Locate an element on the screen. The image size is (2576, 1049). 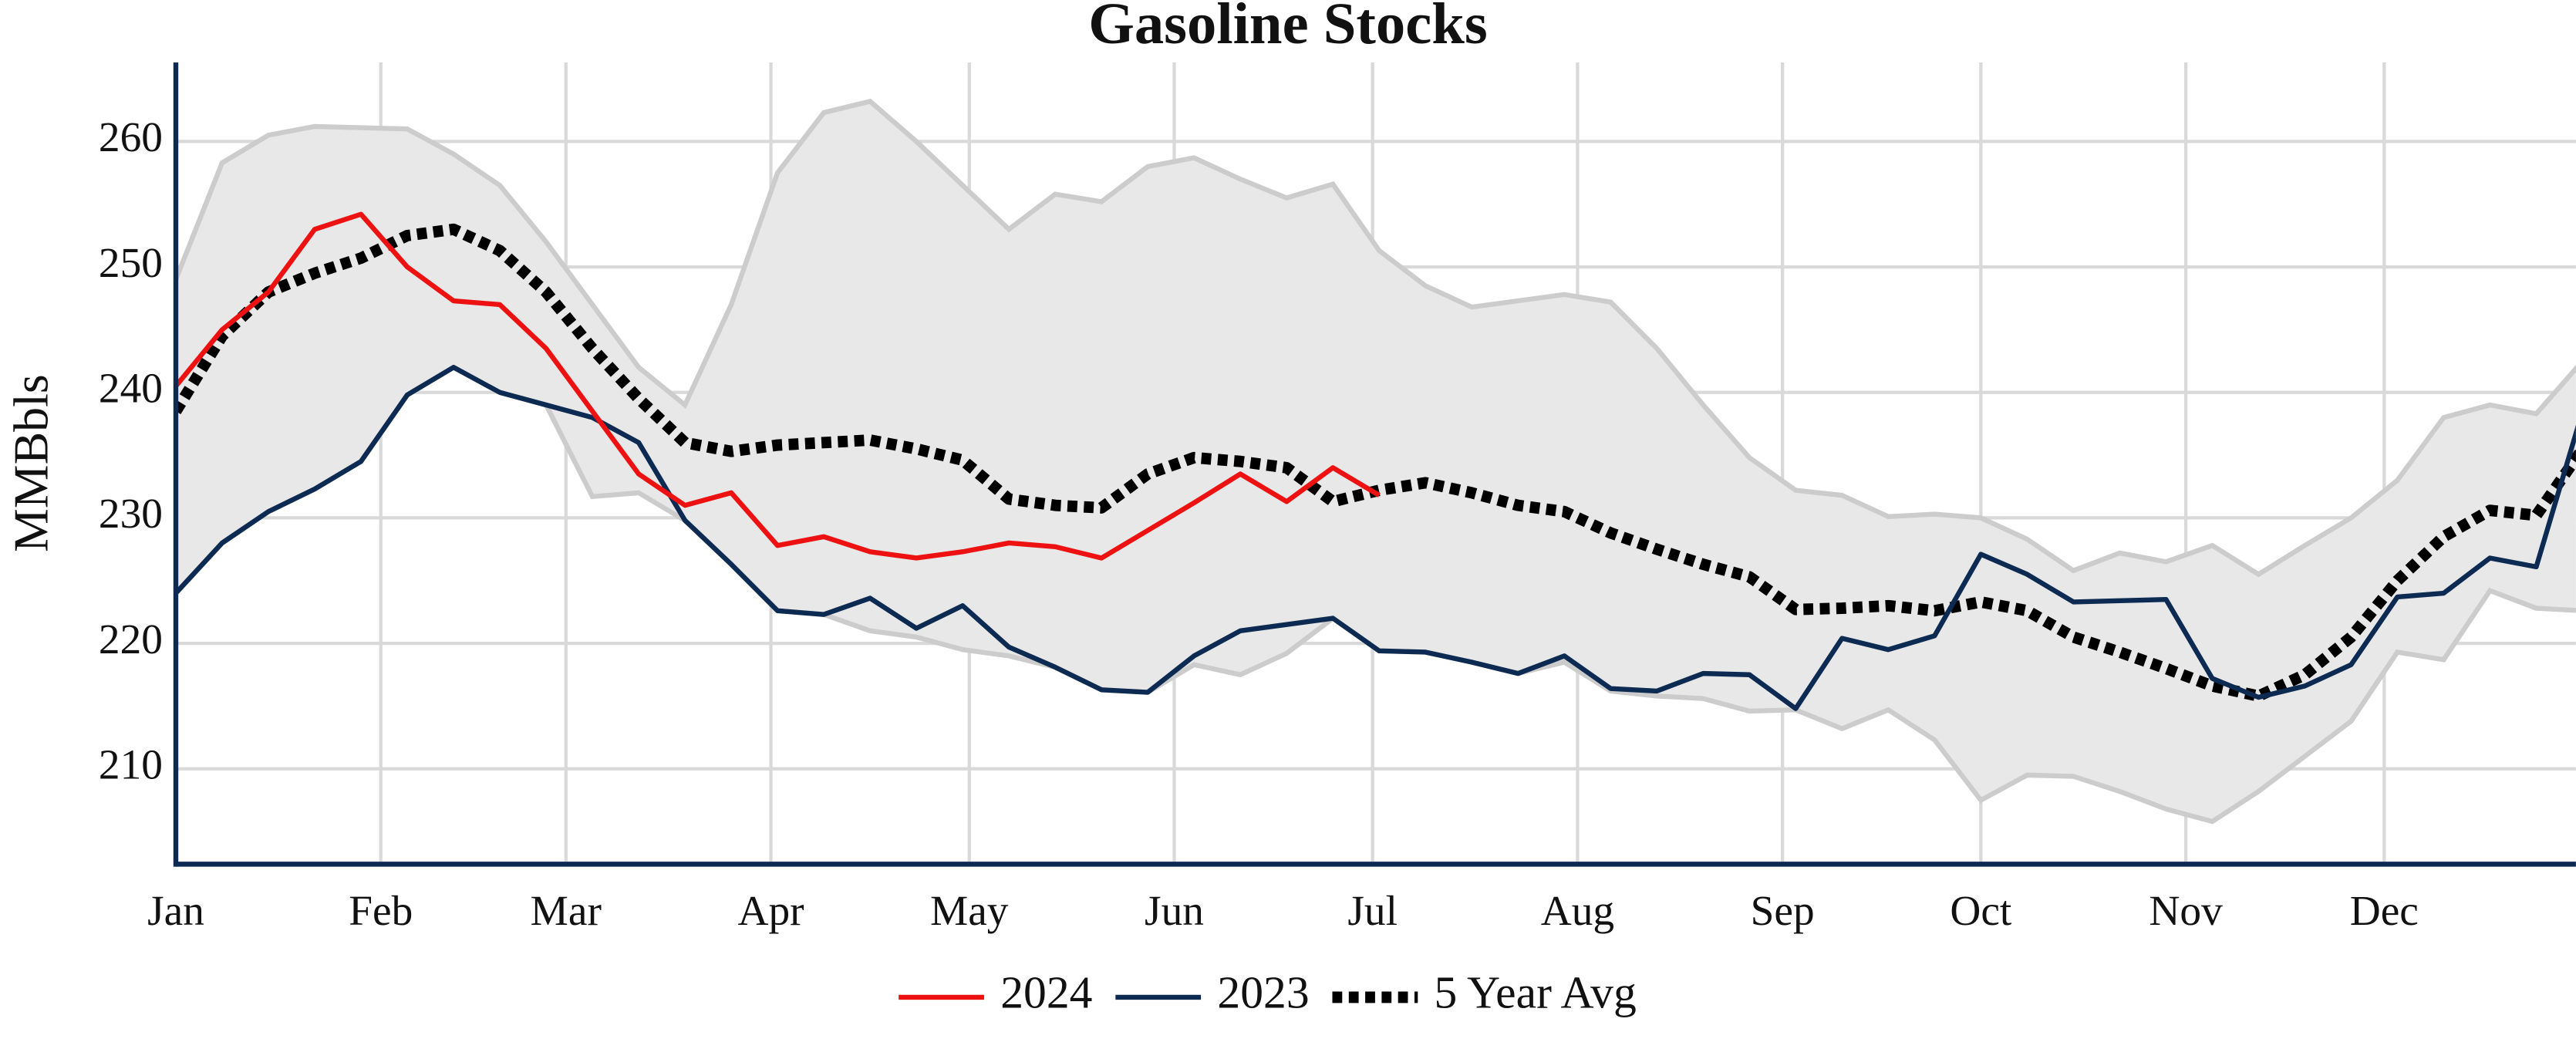
x-tick-label: Jul is located at coordinates (1372, 910).